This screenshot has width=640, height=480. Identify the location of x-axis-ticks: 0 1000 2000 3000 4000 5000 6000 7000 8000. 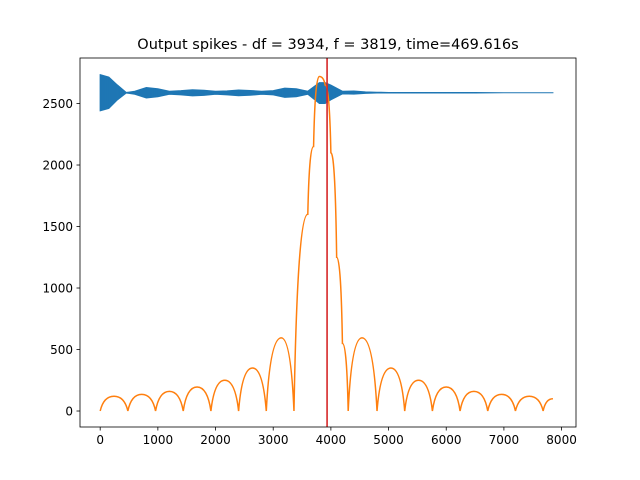
(336, 437).